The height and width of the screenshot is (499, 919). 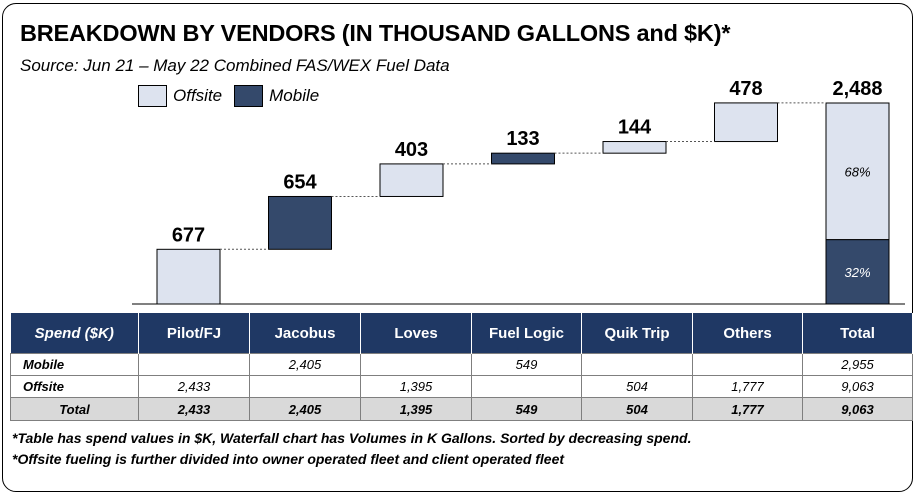 I want to click on header-others: Others, so click(x=747, y=333).